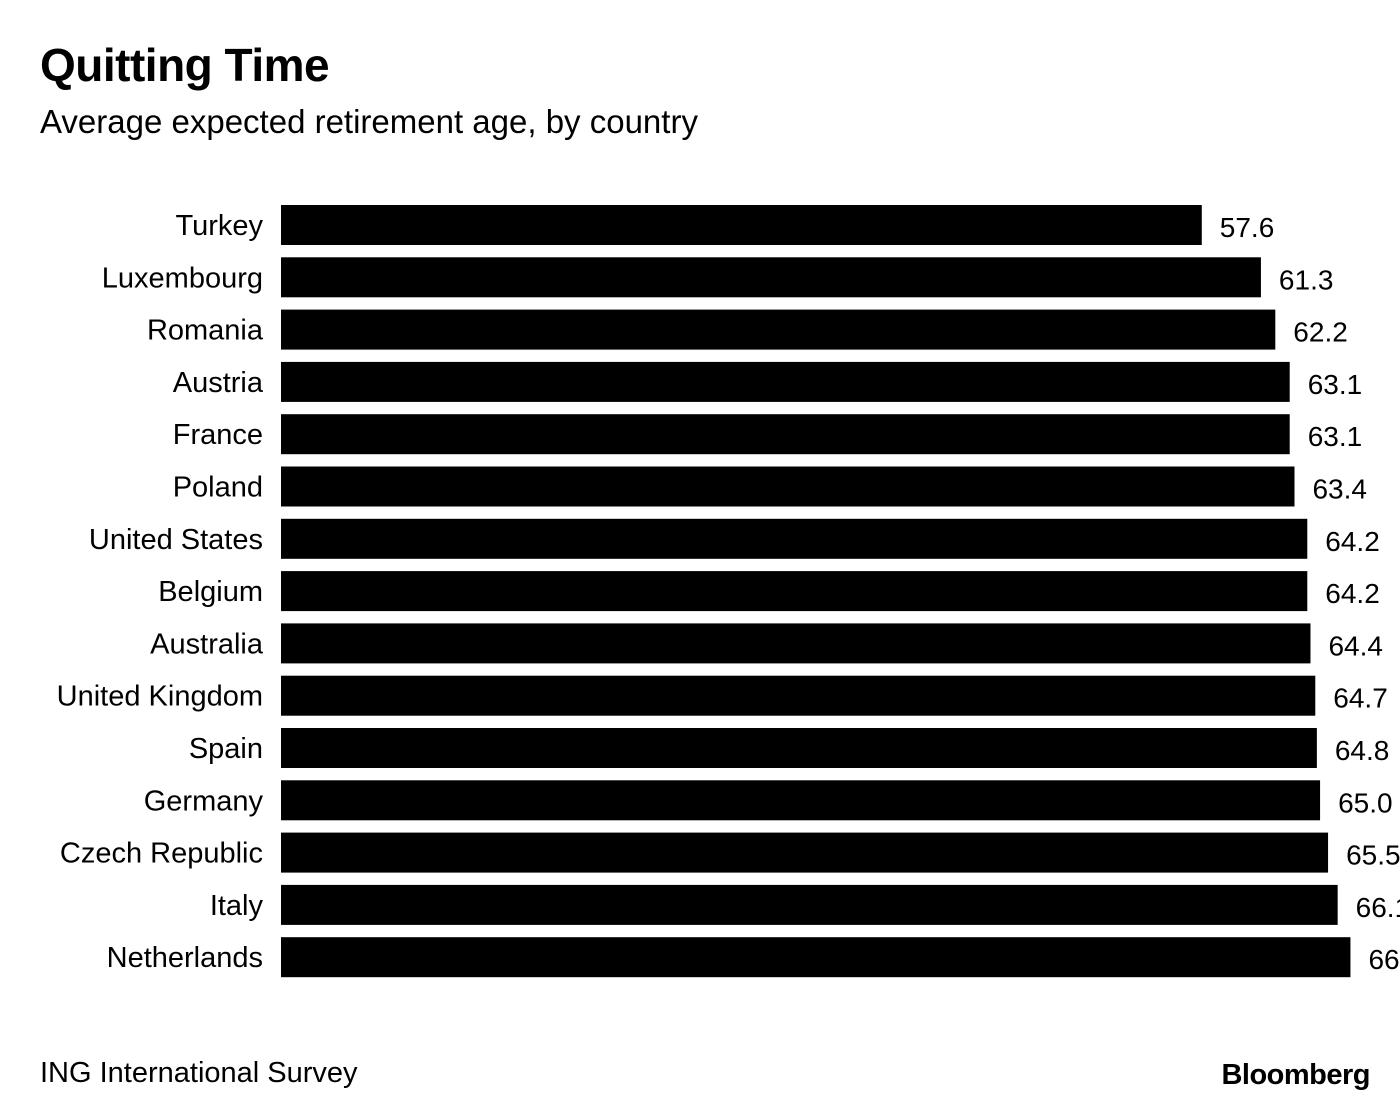 The height and width of the screenshot is (1110, 1400). Describe the element at coordinates (771, 277) in the screenshot. I see `bar-luxembourg` at that location.